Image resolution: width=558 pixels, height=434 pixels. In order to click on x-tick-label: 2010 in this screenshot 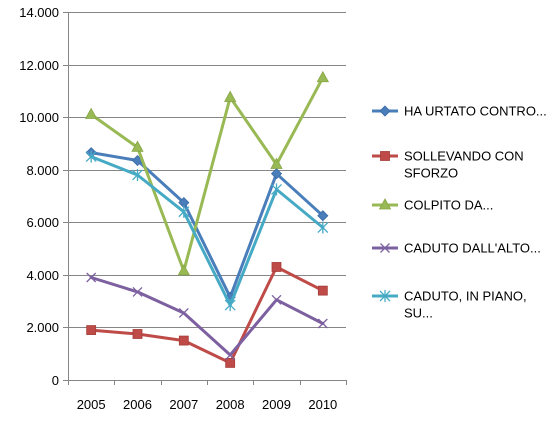, I will do `click(322, 404)`.